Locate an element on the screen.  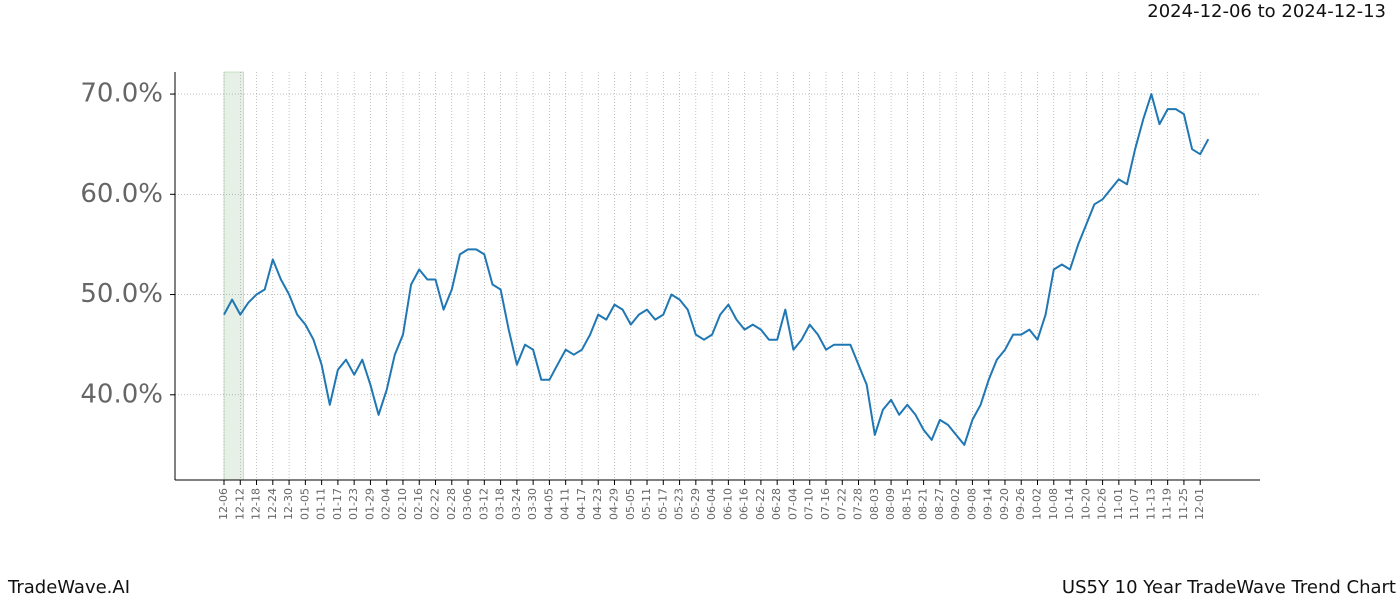
x-tick-label: 03-06 is located at coordinates (467, 504).